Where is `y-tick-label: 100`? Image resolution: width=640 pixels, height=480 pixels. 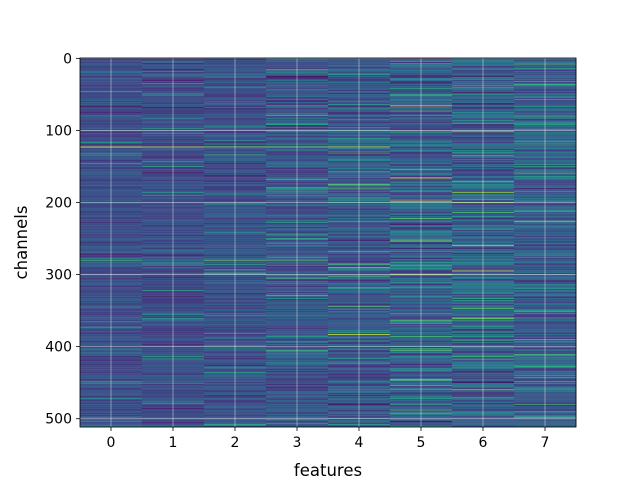
y-tick-label: 100 is located at coordinates (58, 131).